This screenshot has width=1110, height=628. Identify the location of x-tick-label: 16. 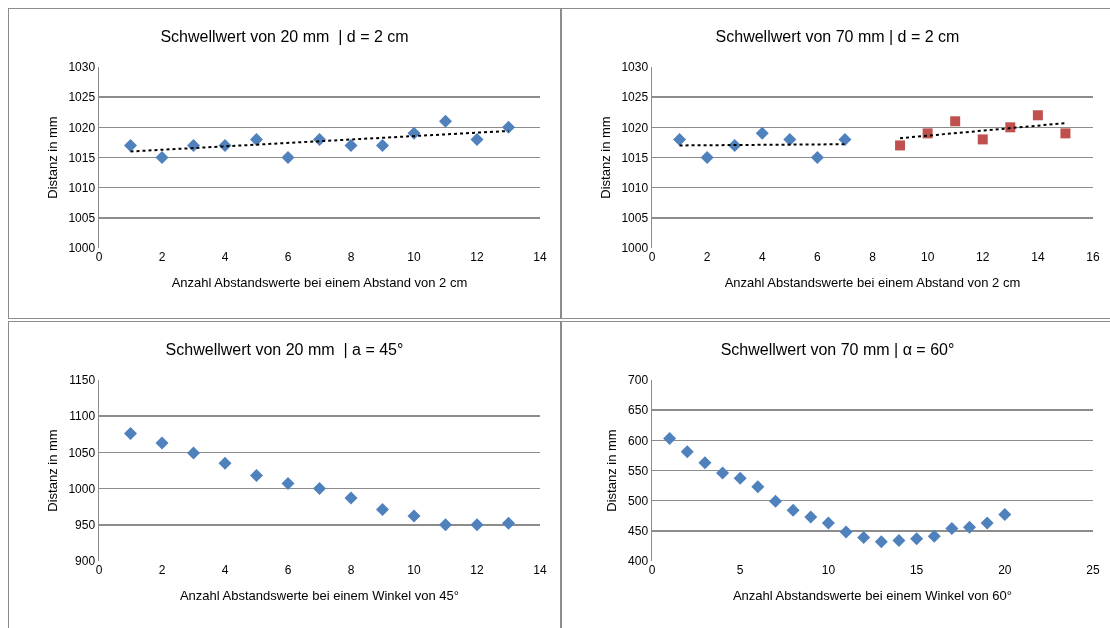
(1093, 257).